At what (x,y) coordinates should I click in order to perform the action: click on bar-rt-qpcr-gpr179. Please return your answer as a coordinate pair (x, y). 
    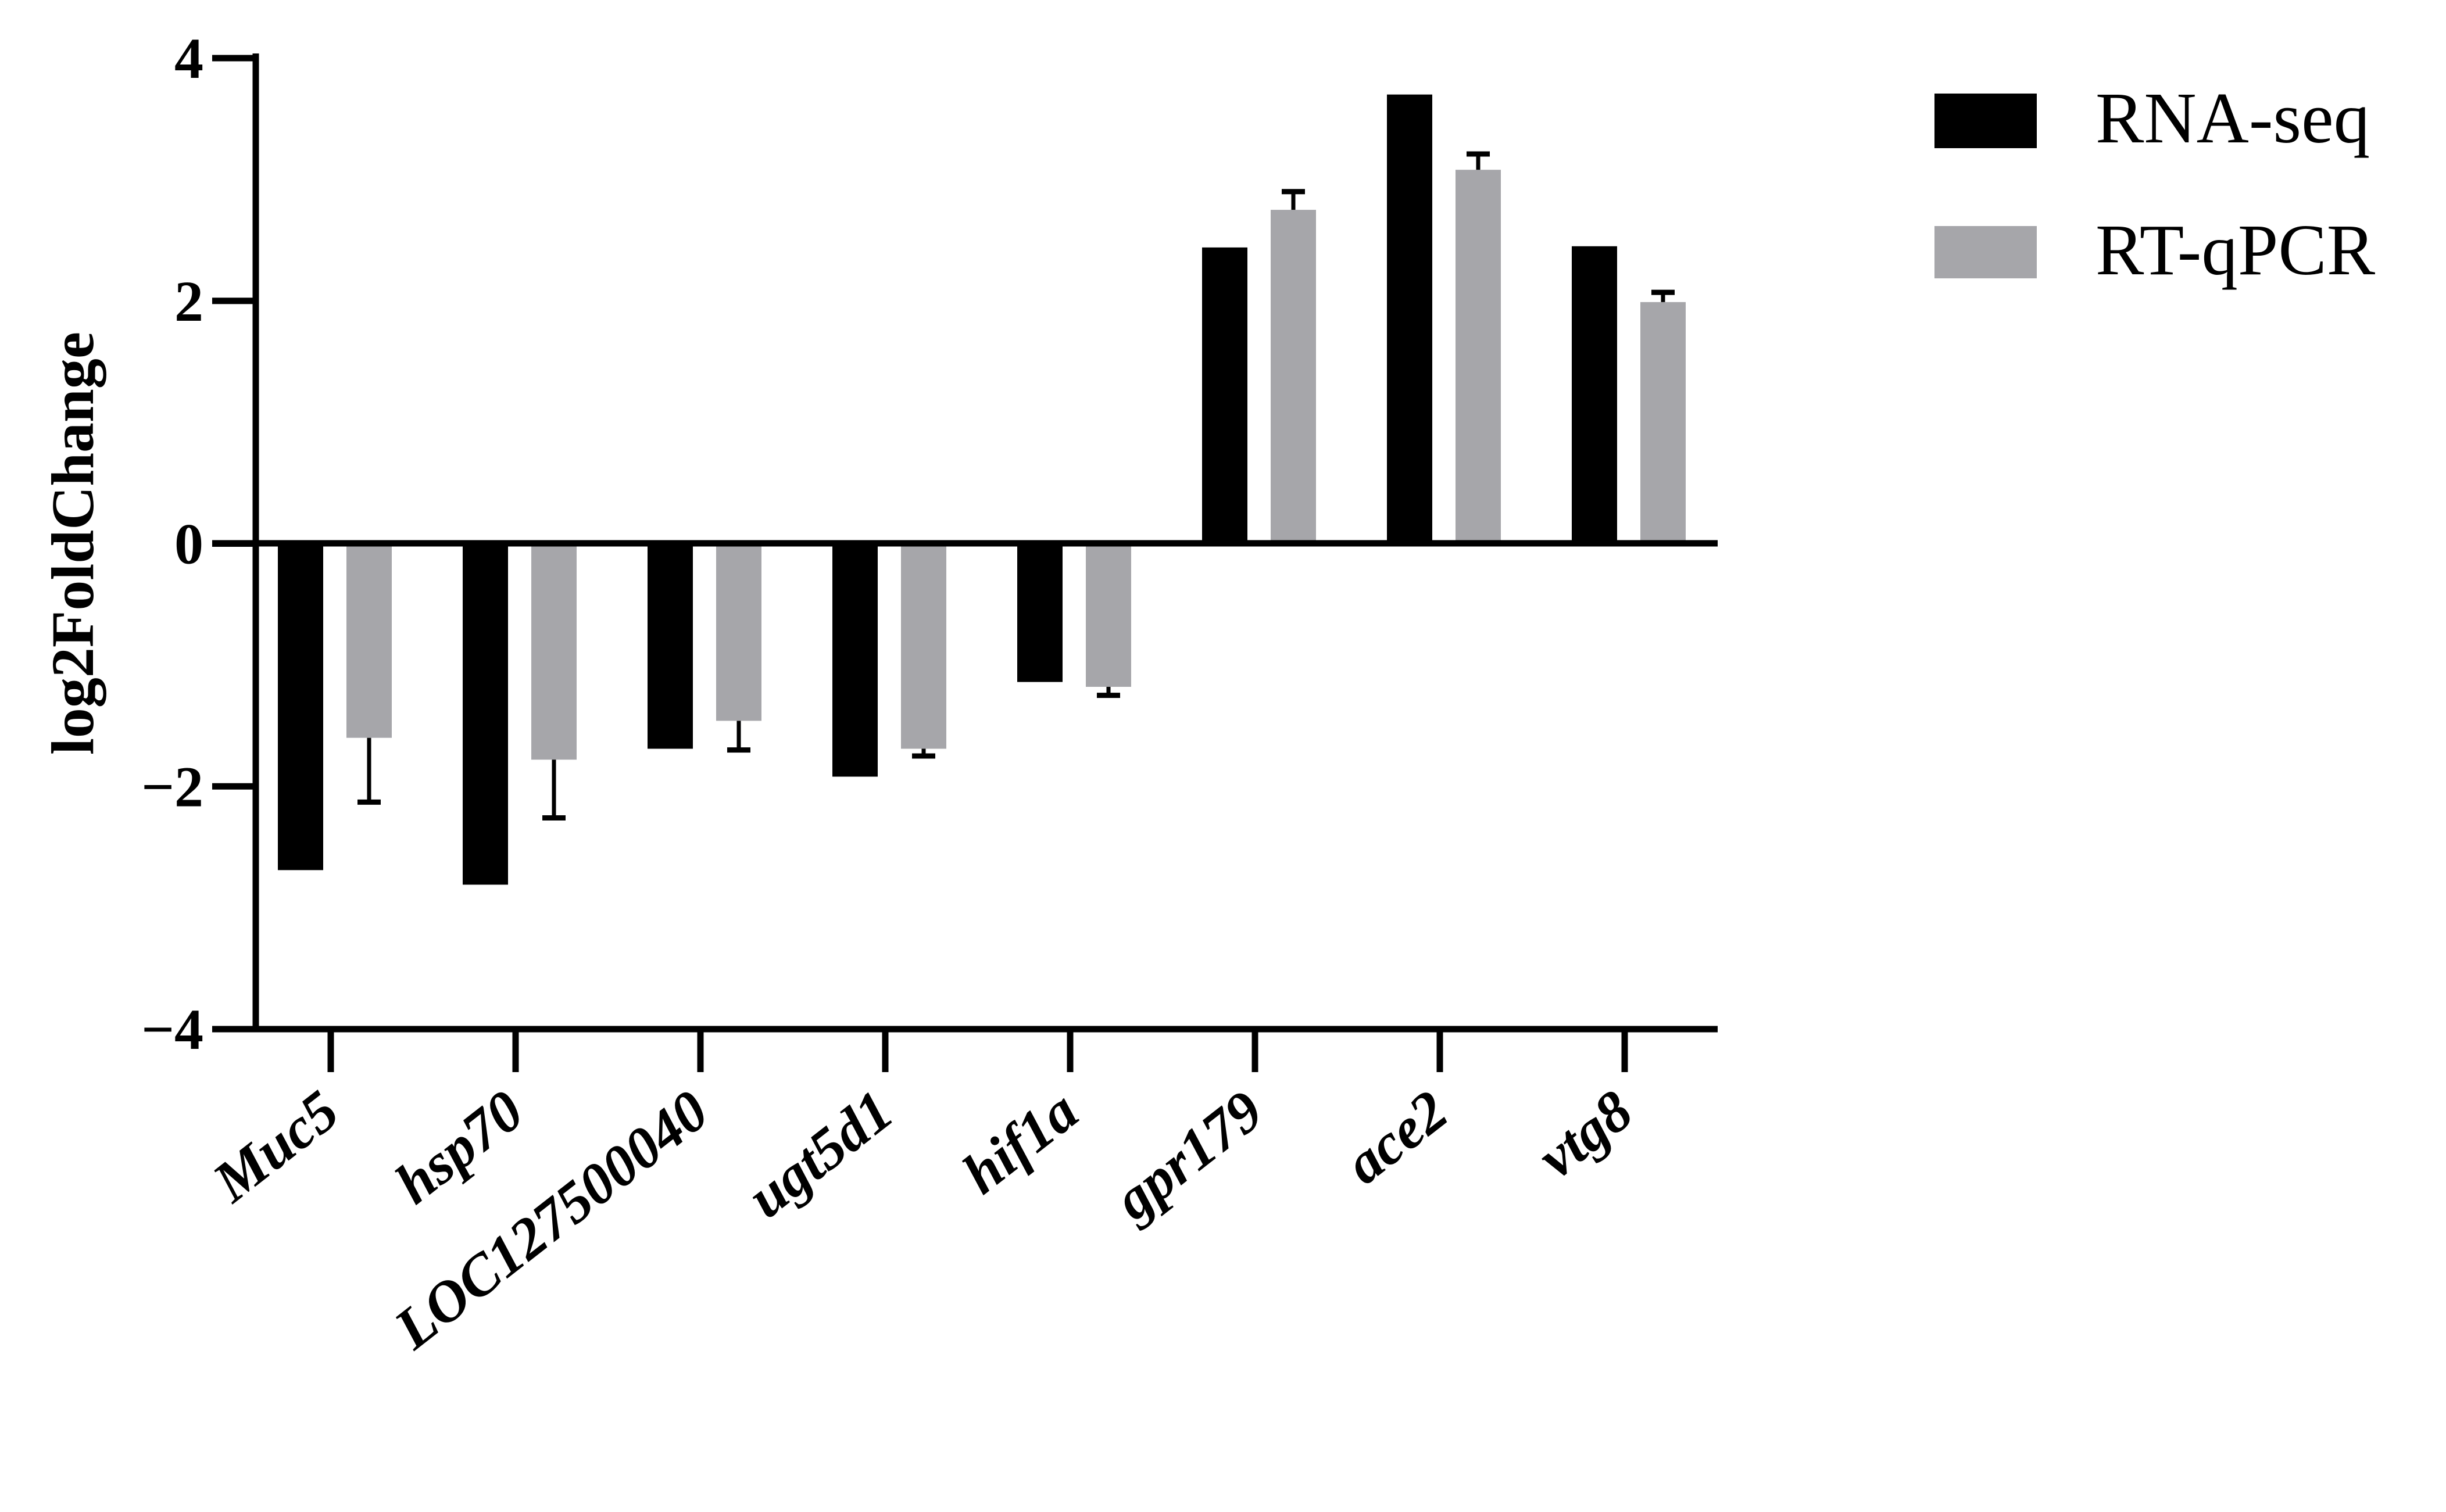
    Looking at the image, I should click on (1294, 377).